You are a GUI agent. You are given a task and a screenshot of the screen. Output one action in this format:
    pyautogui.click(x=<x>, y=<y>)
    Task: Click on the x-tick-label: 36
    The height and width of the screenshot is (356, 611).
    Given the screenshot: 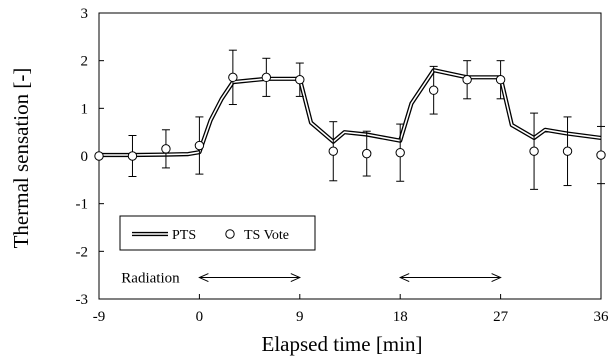 What is the action you would take?
    pyautogui.click(x=602, y=317)
    